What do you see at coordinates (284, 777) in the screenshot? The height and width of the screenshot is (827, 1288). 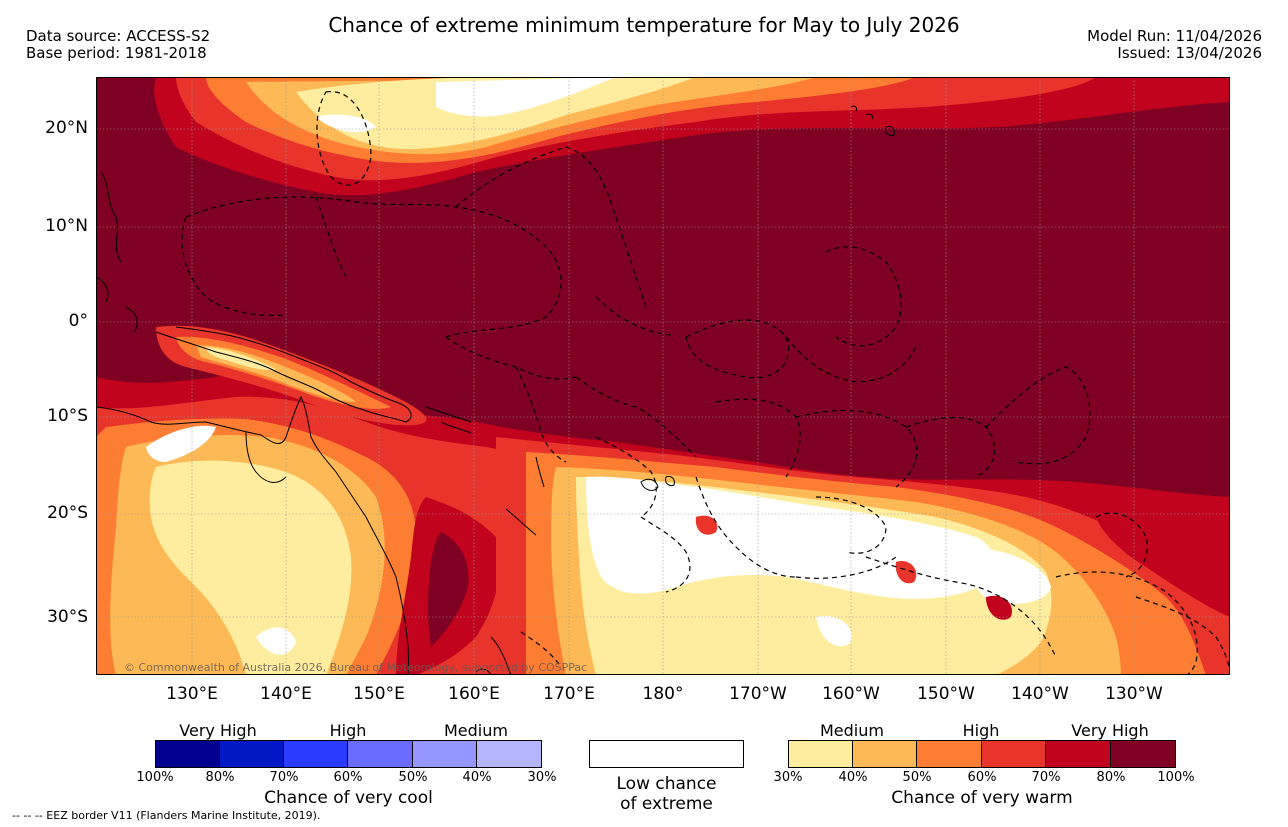 I see `cool-tick: 70%` at bounding box center [284, 777].